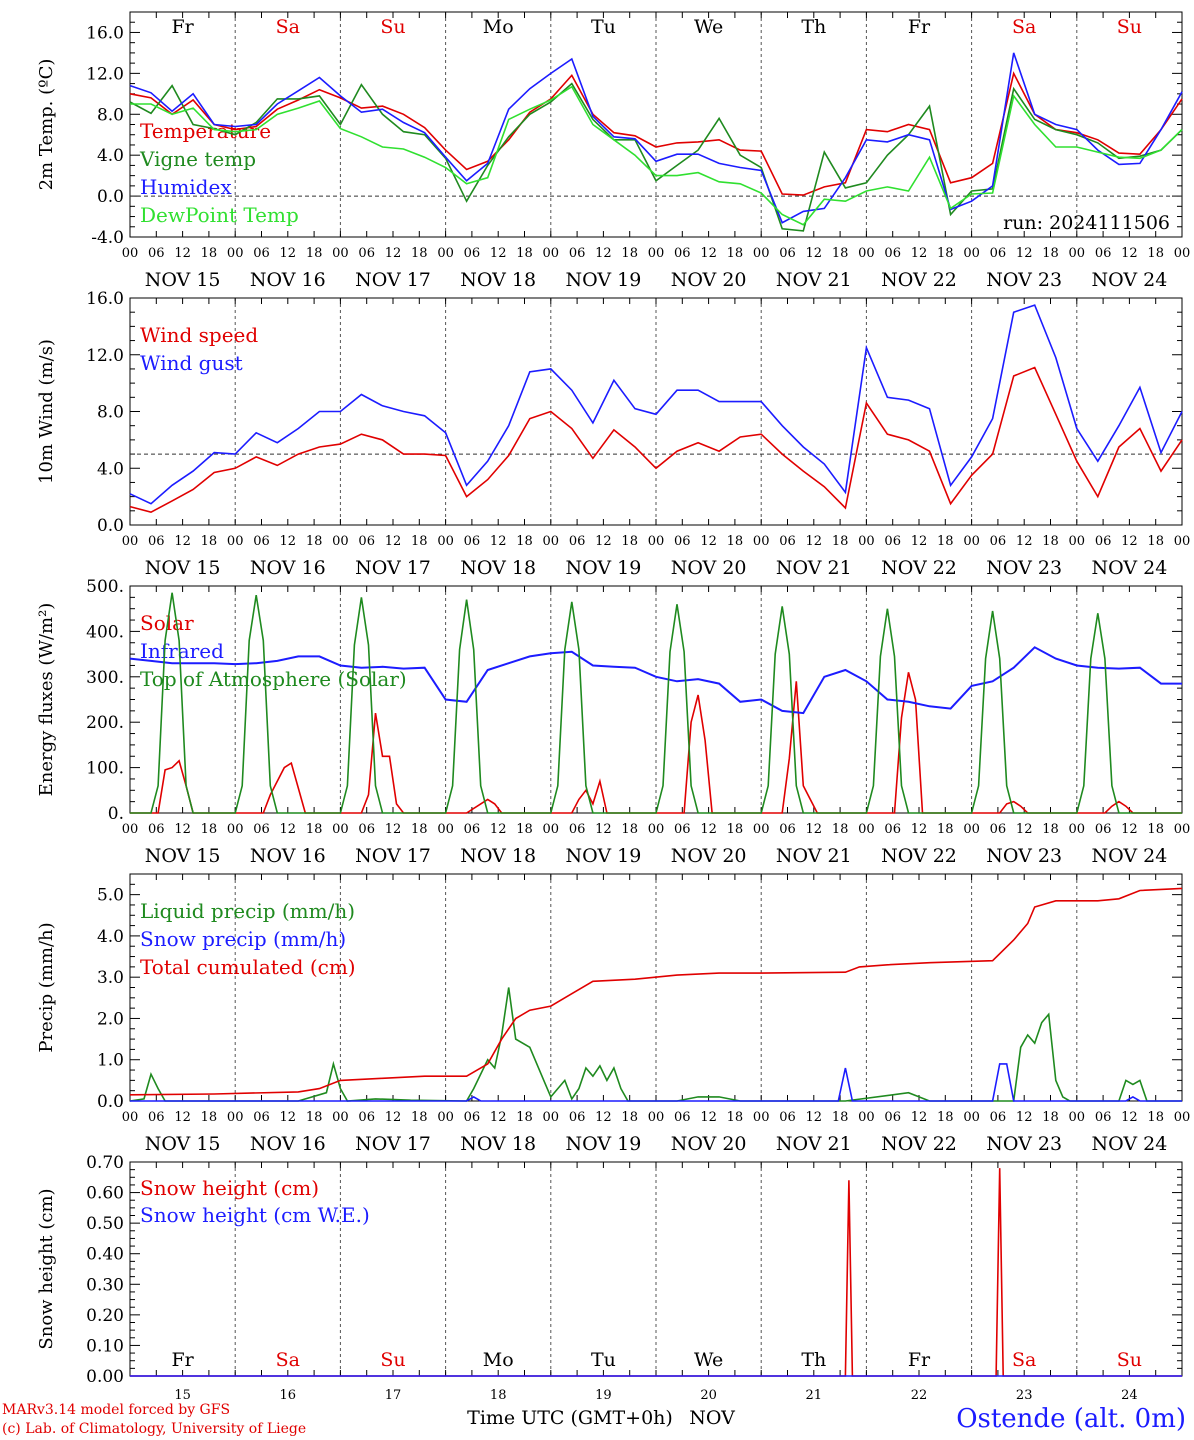 The image size is (1194, 1440). What do you see at coordinates (1129, 1360) in the screenshot?
I see `day-name: Su` at bounding box center [1129, 1360].